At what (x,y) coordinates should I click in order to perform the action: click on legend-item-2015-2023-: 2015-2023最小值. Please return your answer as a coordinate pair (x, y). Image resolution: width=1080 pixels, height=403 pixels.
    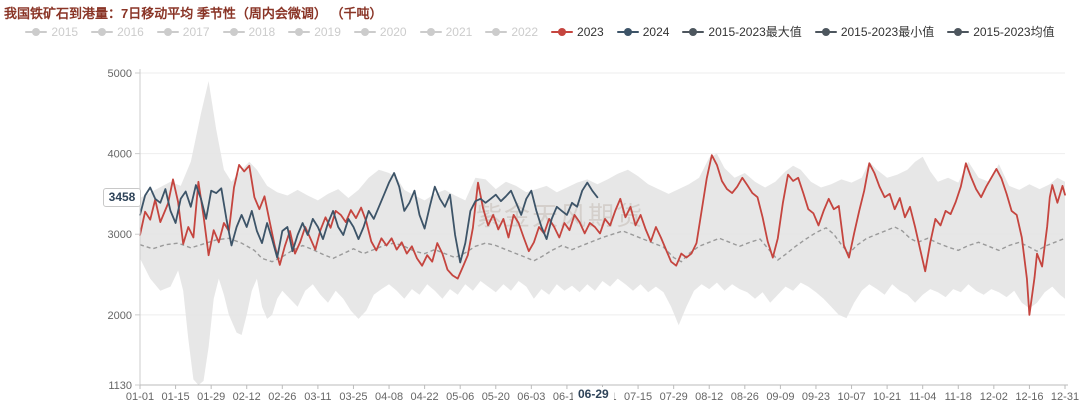
    Looking at the image, I should click on (874, 31).